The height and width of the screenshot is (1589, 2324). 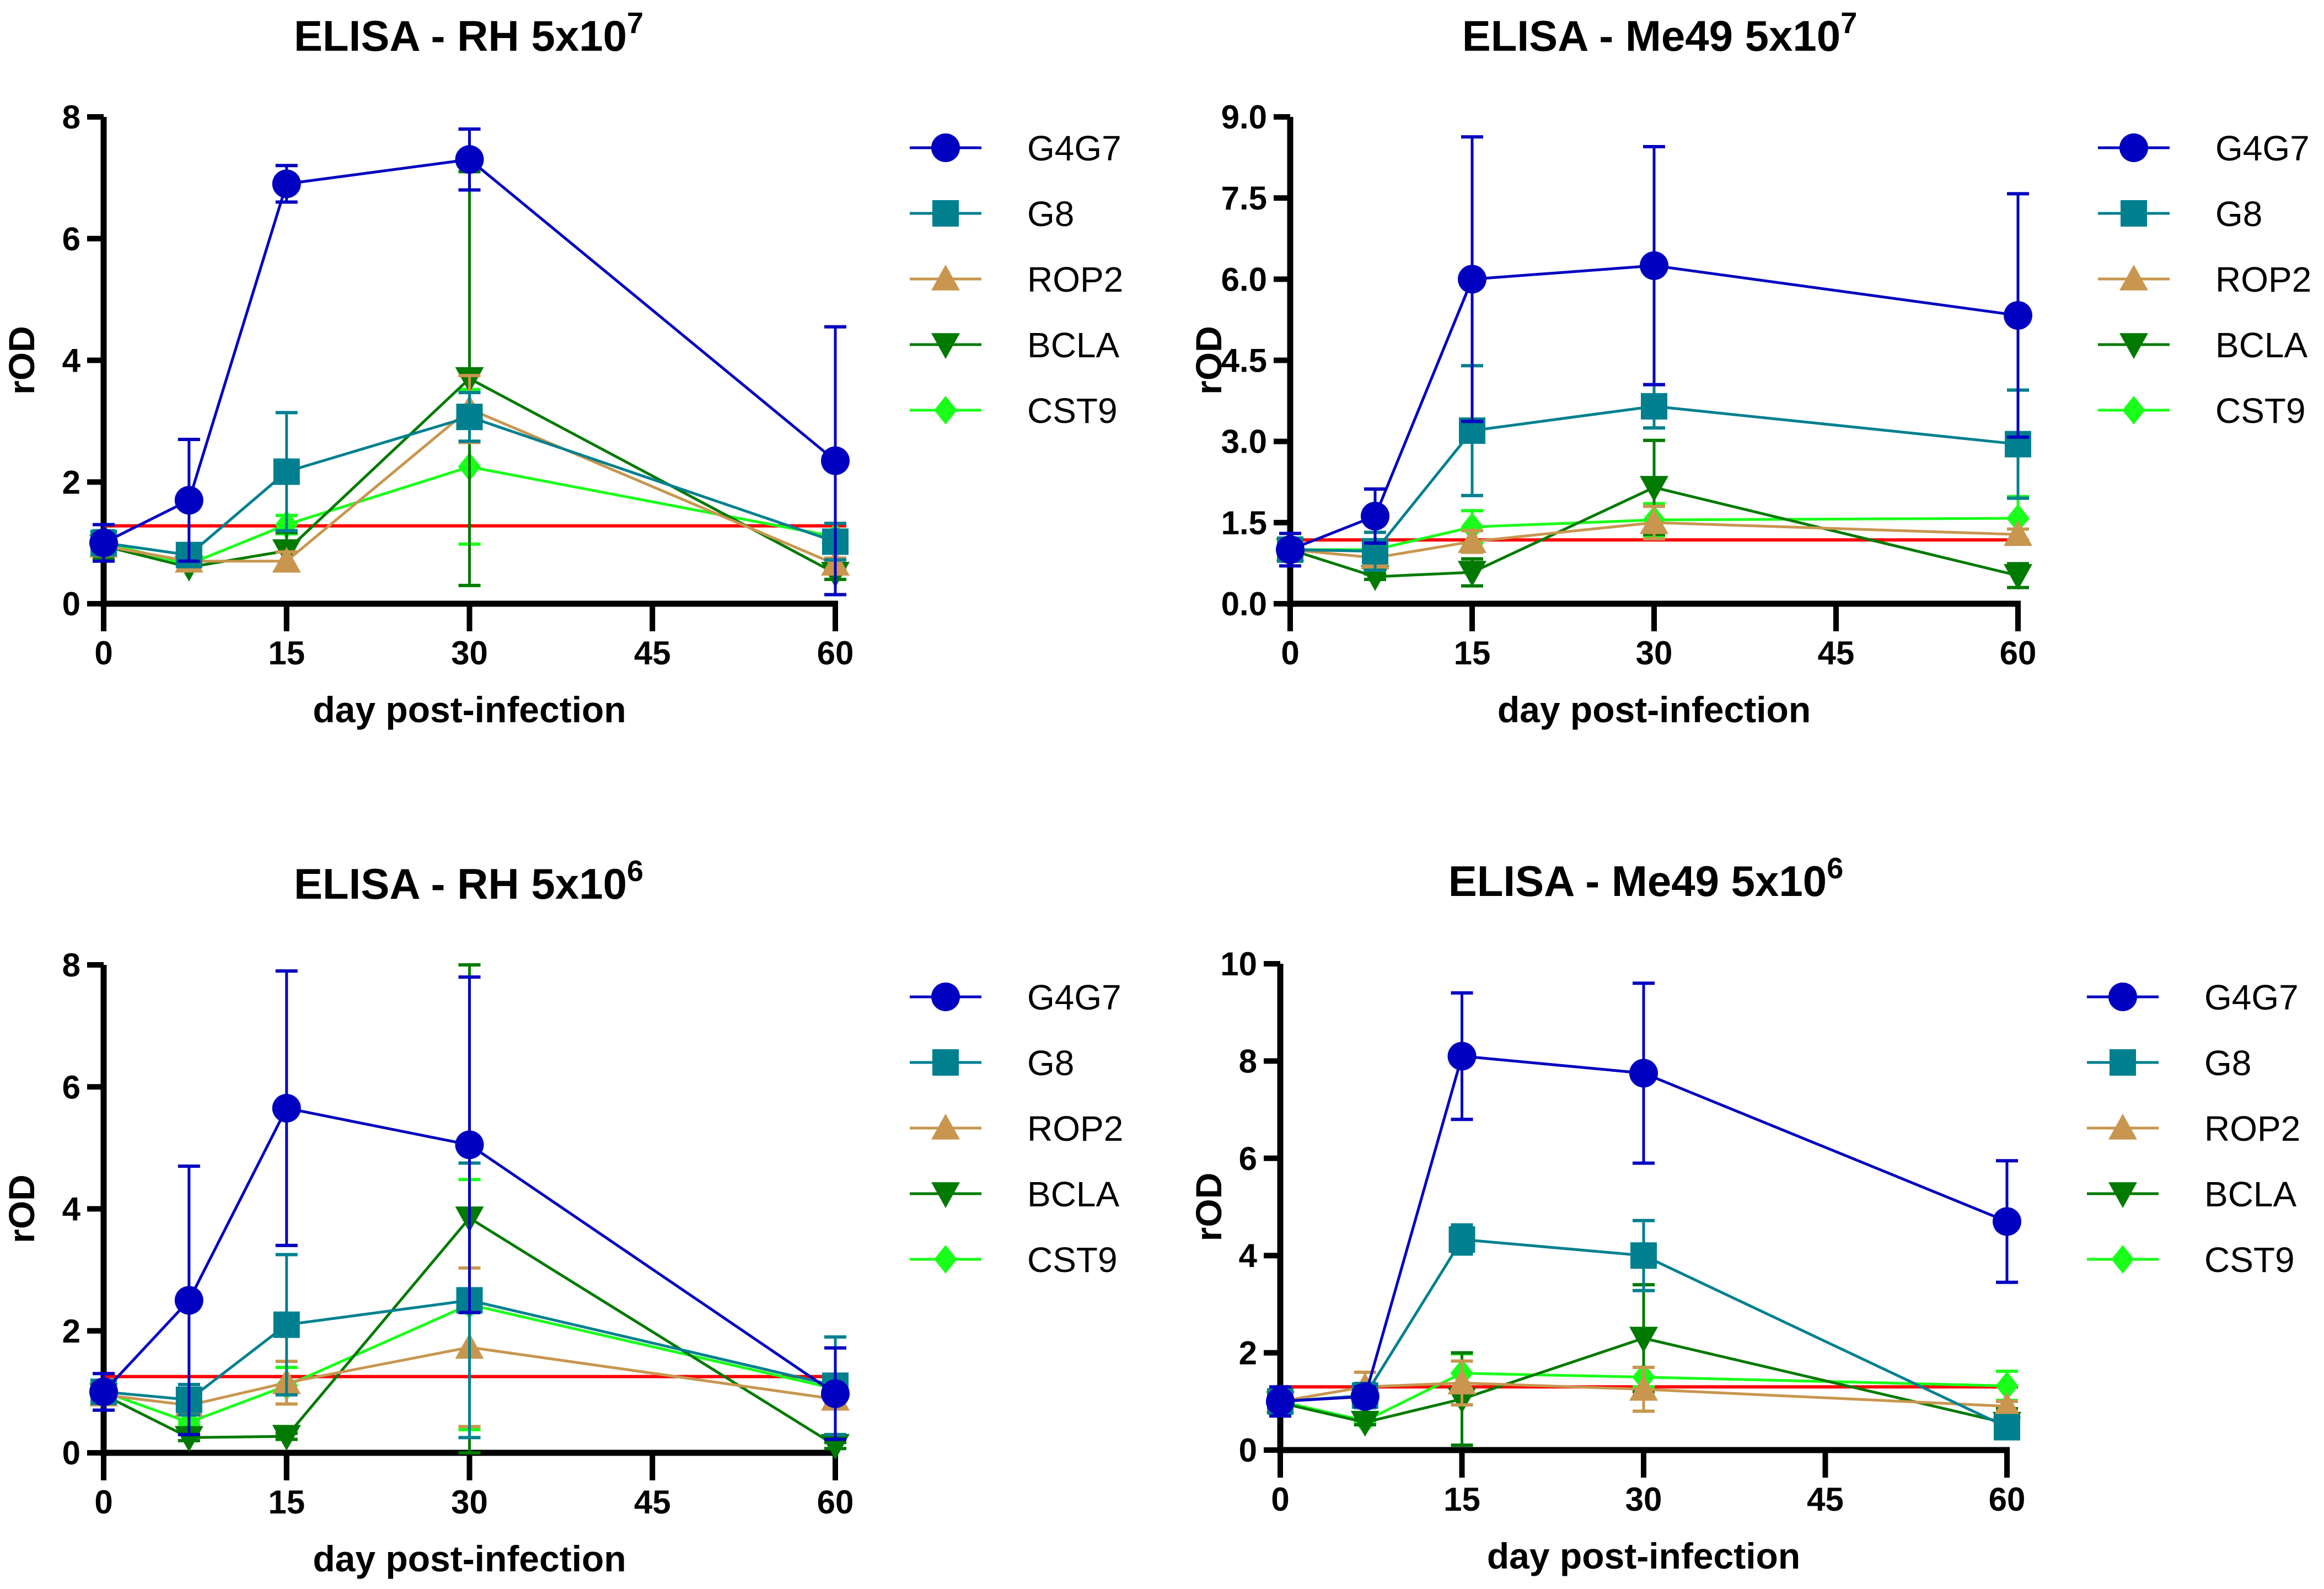 What do you see at coordinates (1655, 710) in the screenshot?
I see `x-axis-label: day post-infection` at bounding box center [1655, 710].